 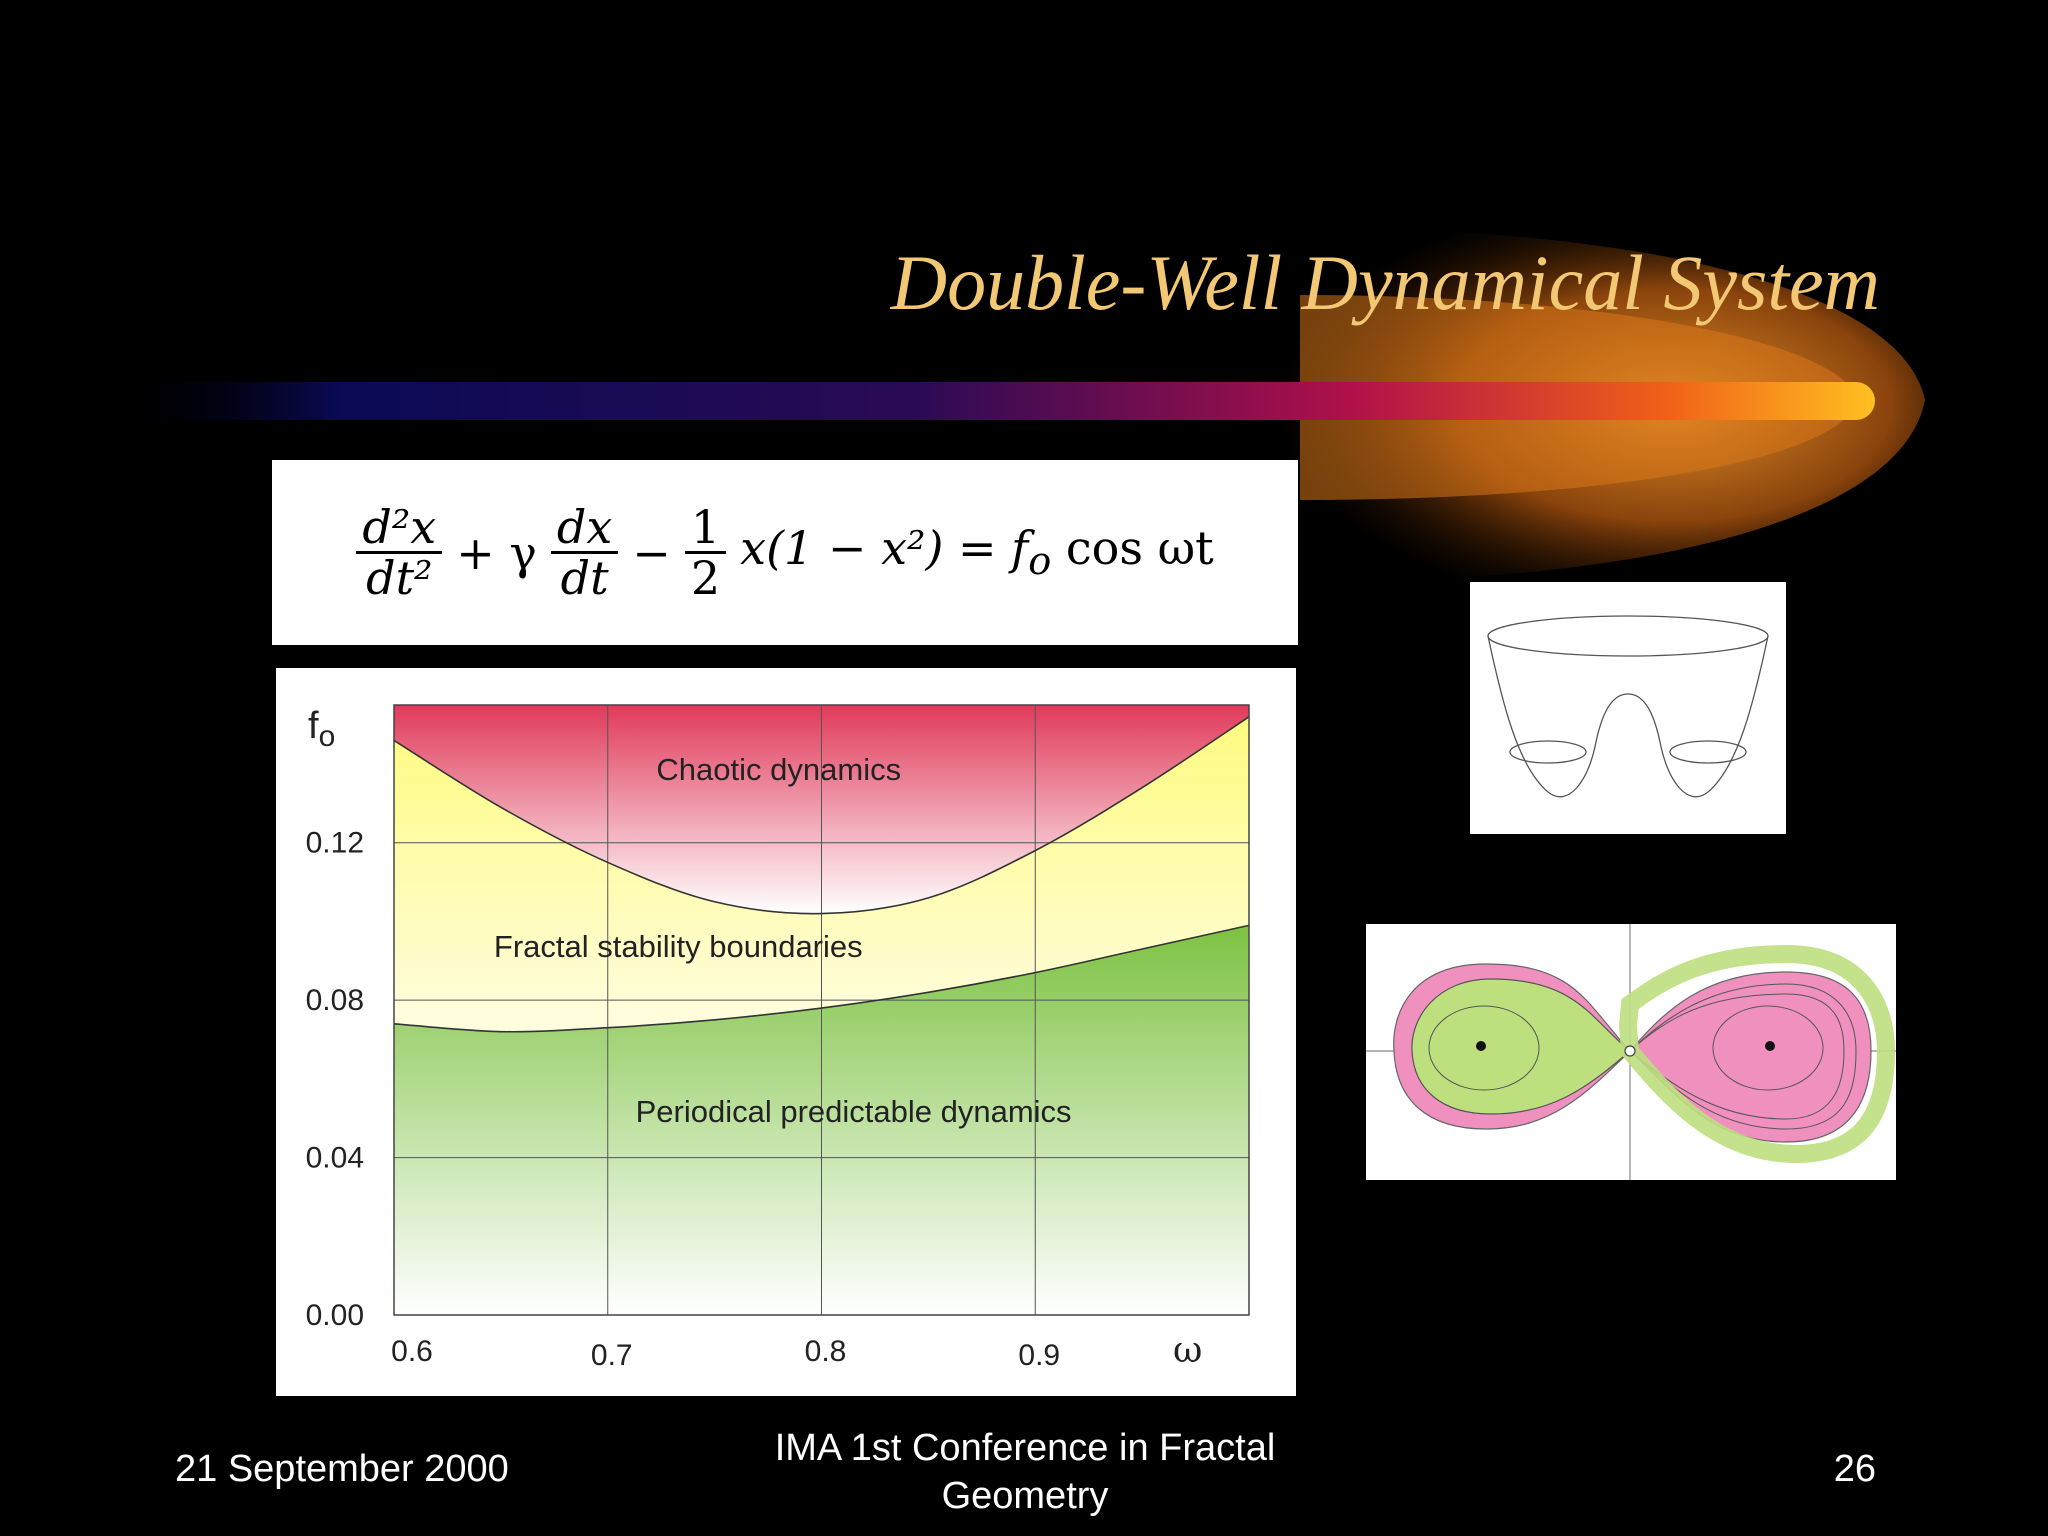 What do you see at coordinates (821, 815) in the screenshot?
I see `chaos-onset-curve` at bounding box center [821, 815].